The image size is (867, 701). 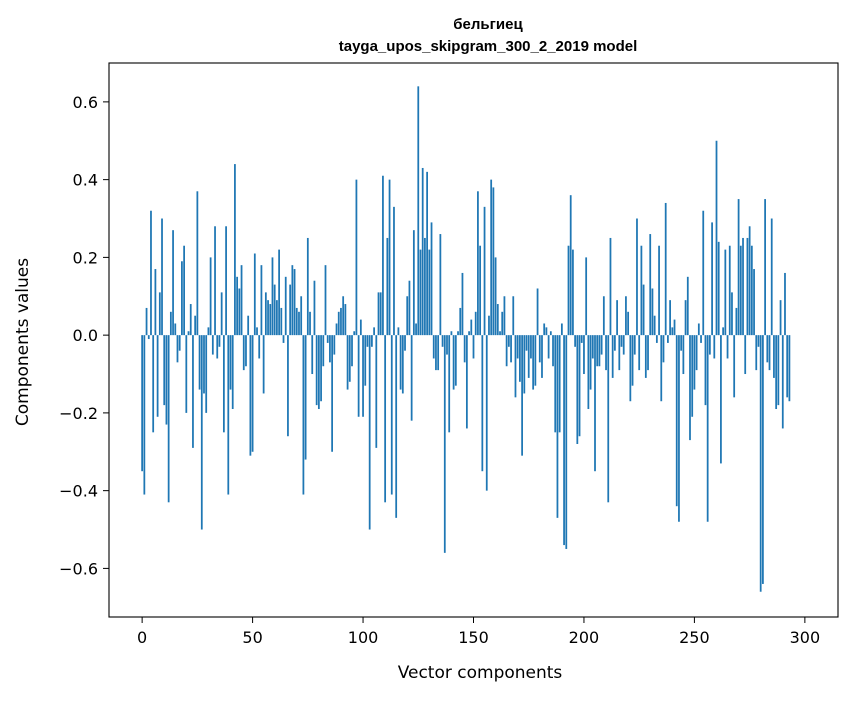 What do you see at coordinates (488, 46) in the screenshot?
I see `chart-subtitle: tayga_upos_skipgram_300_2_2019 model` at bounding box center [488, 46].